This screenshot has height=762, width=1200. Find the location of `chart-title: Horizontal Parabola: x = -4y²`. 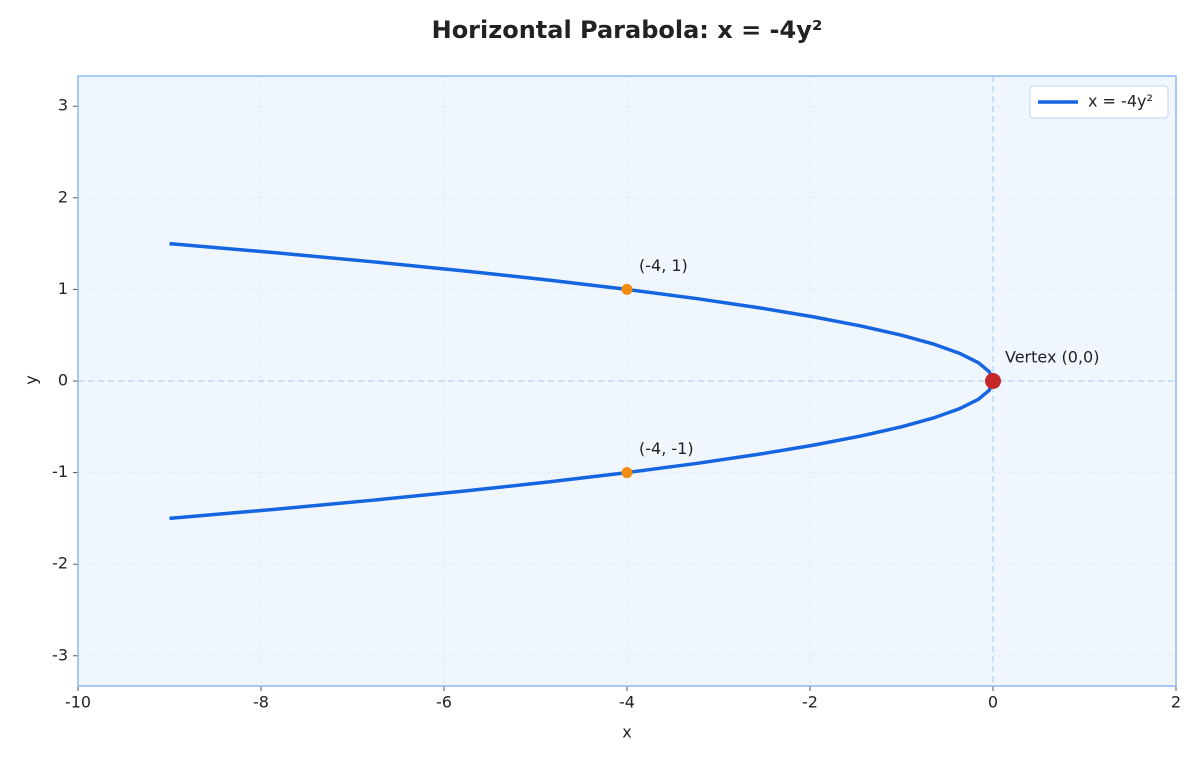

chart-title: Horizontal Parabola: x = -4y² is located at coordinates (627, 30).